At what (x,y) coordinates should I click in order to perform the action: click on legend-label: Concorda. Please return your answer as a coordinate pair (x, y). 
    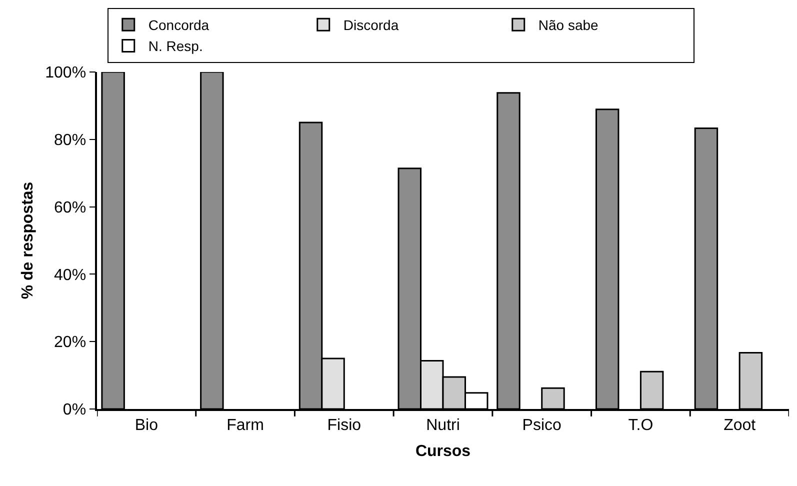
    Looking at the image, I should click on (179, 25).